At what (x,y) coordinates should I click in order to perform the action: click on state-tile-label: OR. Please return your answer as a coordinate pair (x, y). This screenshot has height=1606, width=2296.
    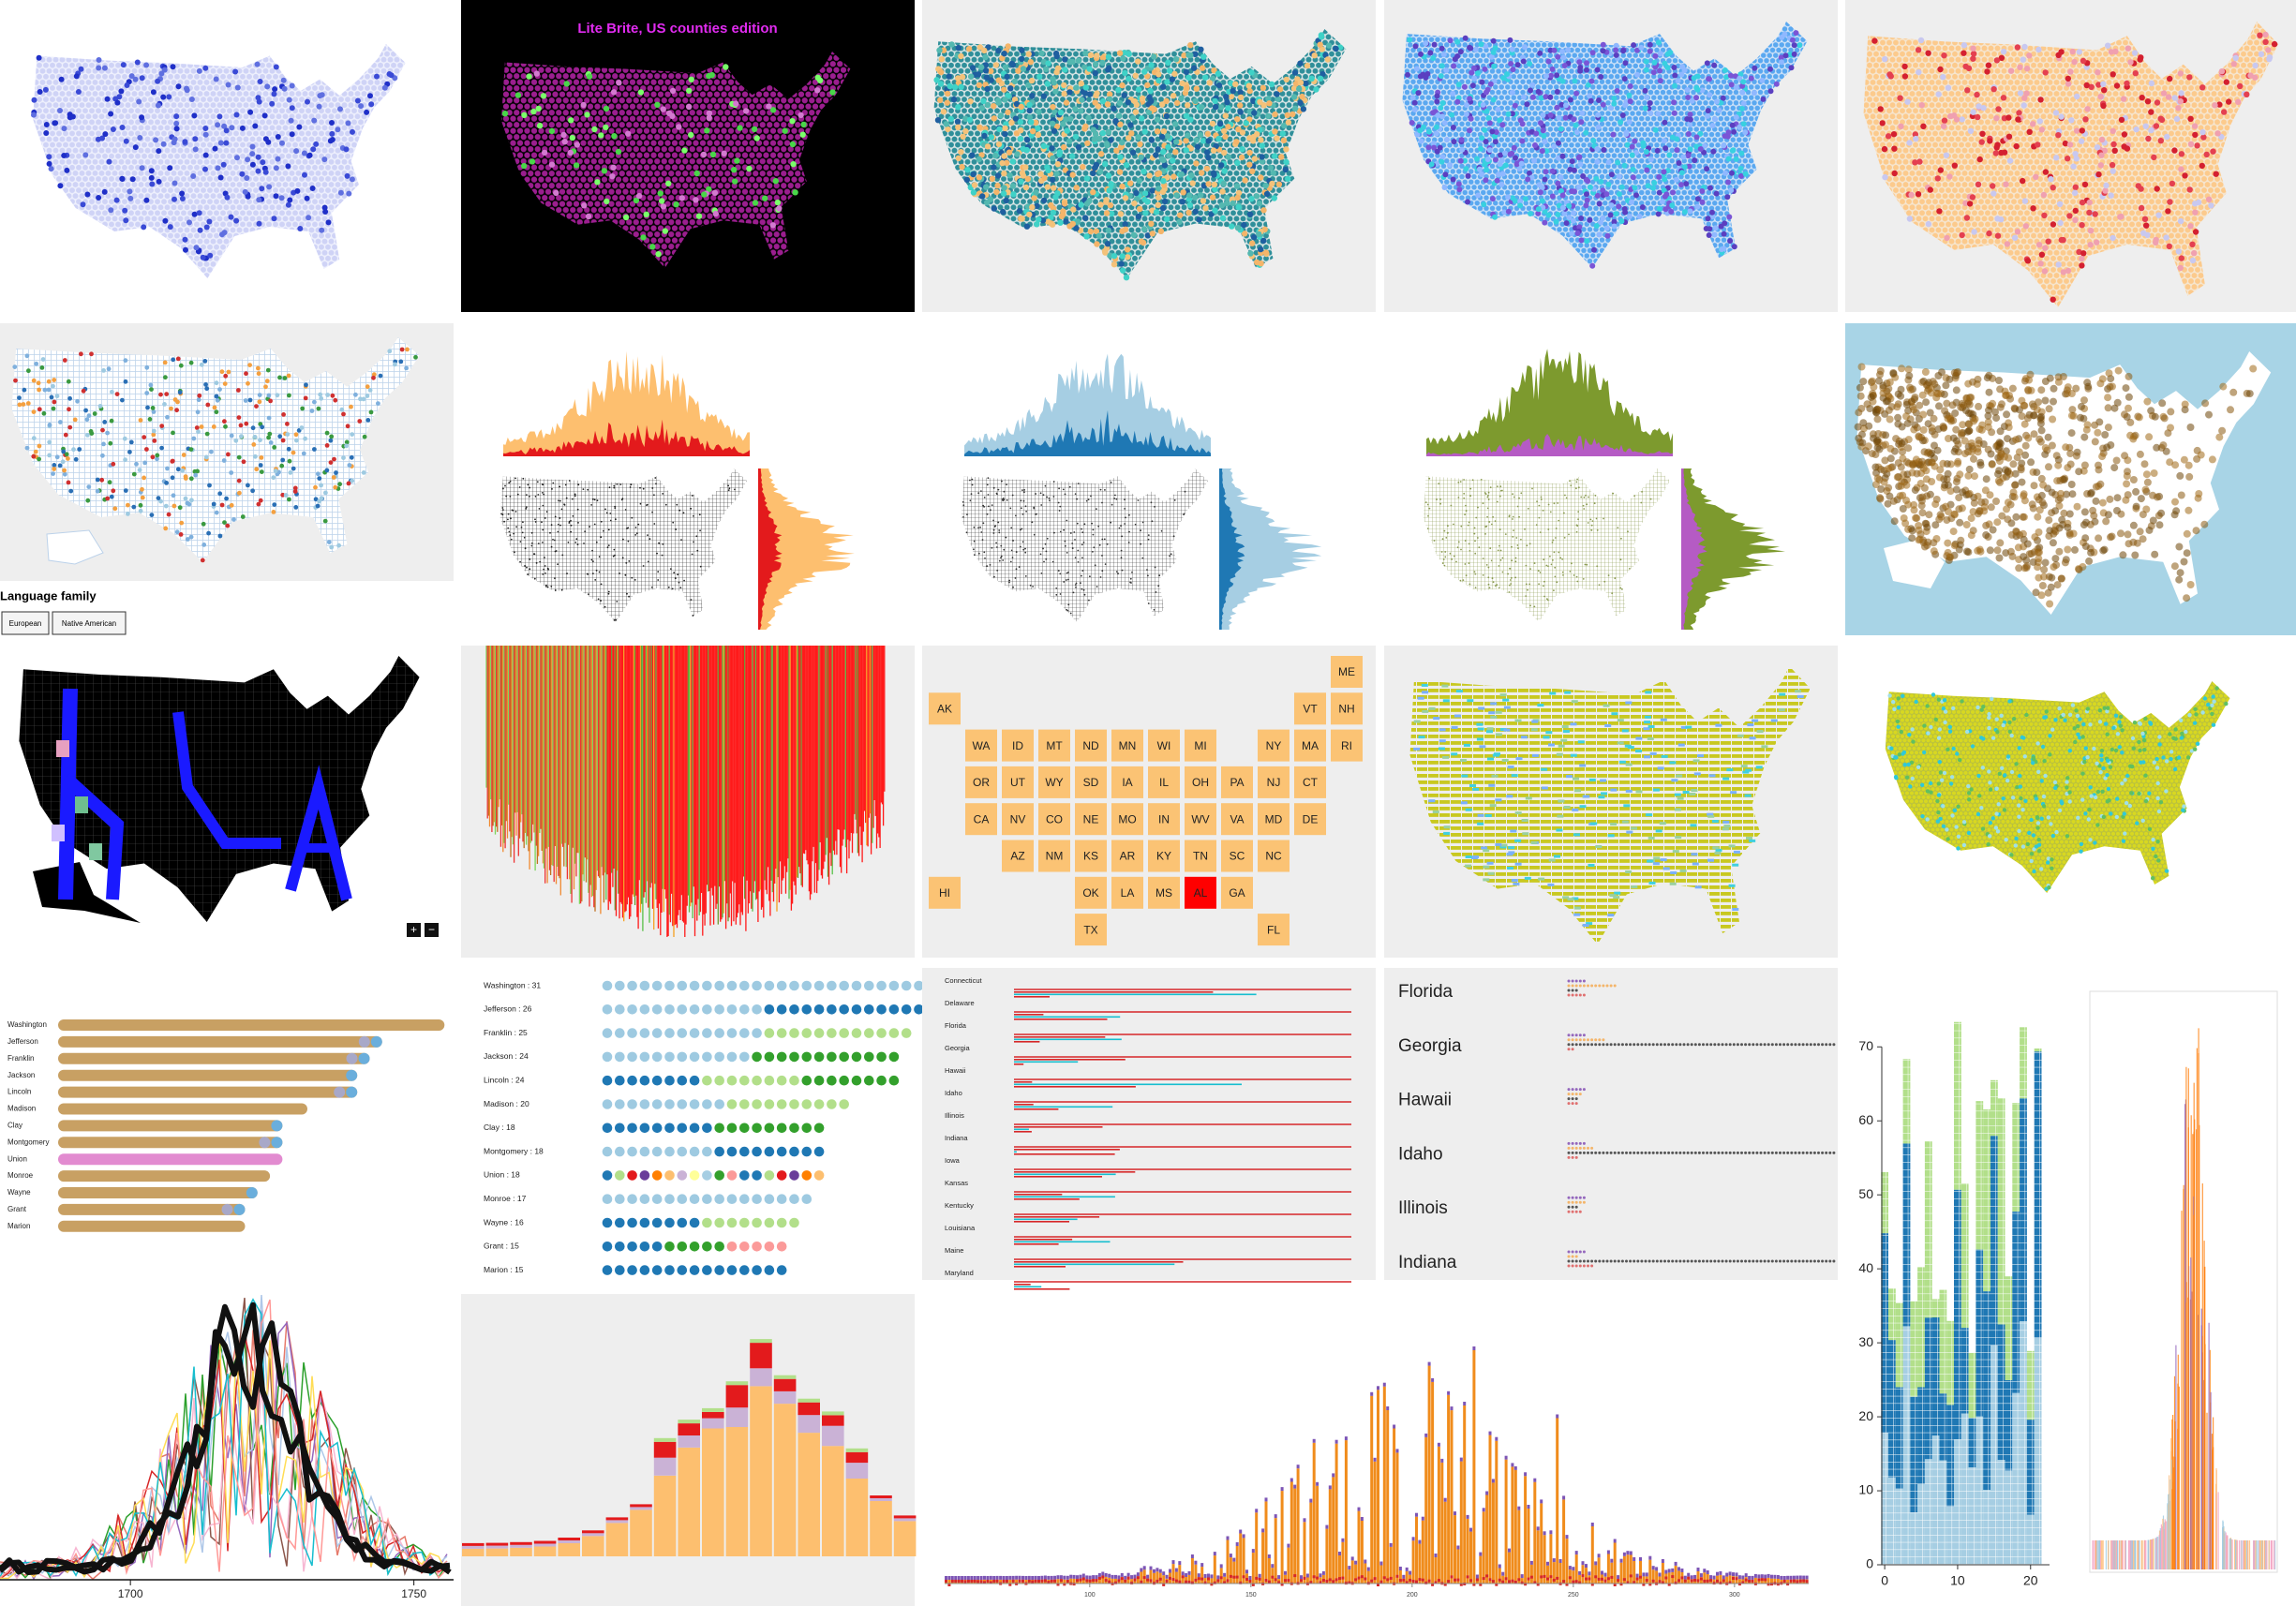
    Looking at the image, I should click on (982, 782).